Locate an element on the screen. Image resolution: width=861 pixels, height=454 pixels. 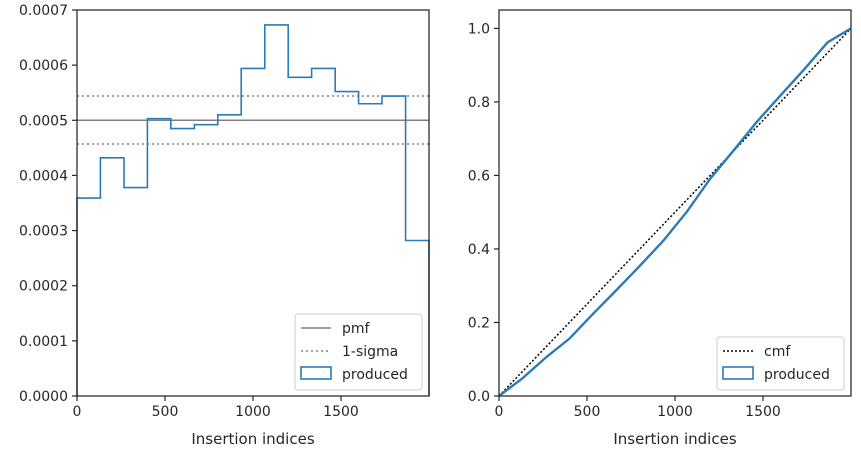
right-x-axis-label: Insertion indices is located at coordinates (674, 439).